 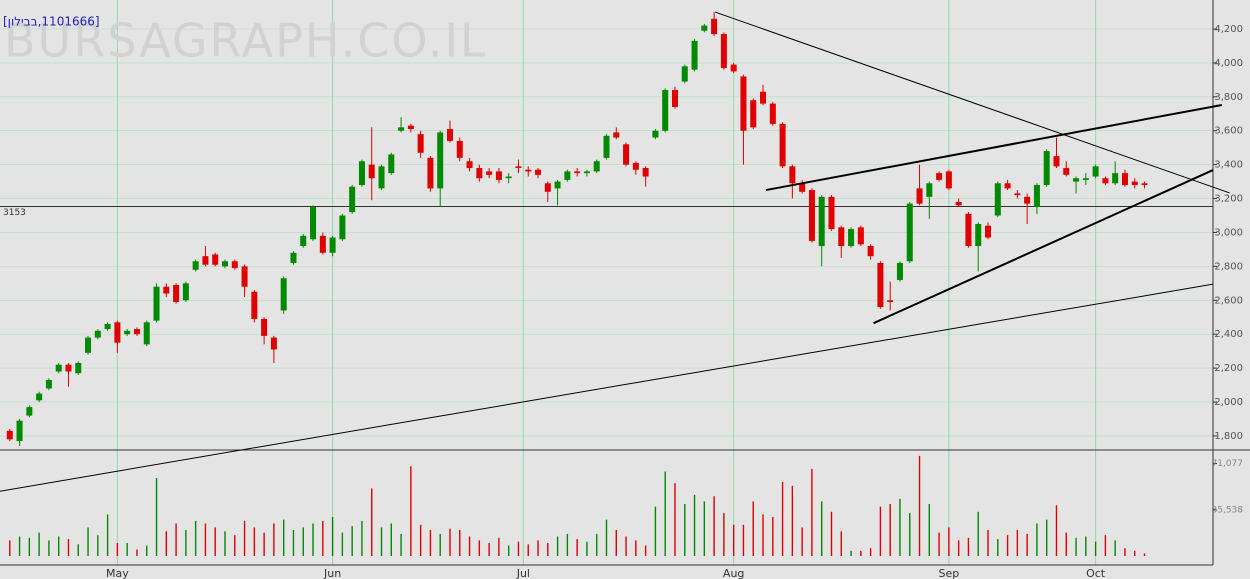 I want to click on y-tick-label: 2,000, so click(x=1228, y=402).